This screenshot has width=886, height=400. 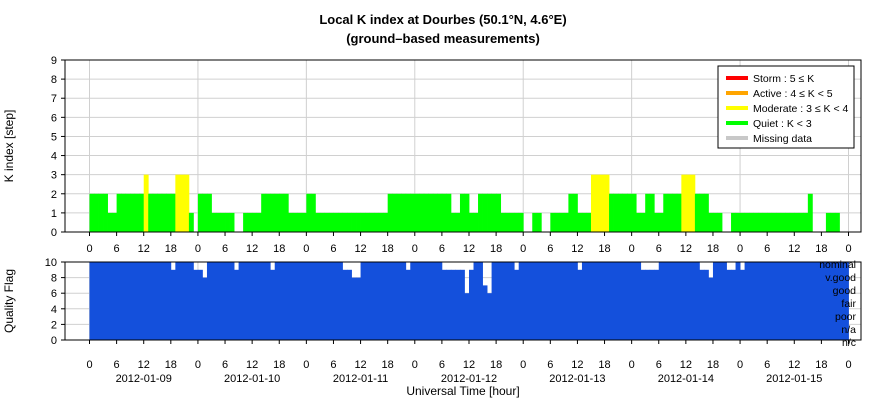 I want to click on kindex-xtick-label: 6, so click(x=225, y=249).